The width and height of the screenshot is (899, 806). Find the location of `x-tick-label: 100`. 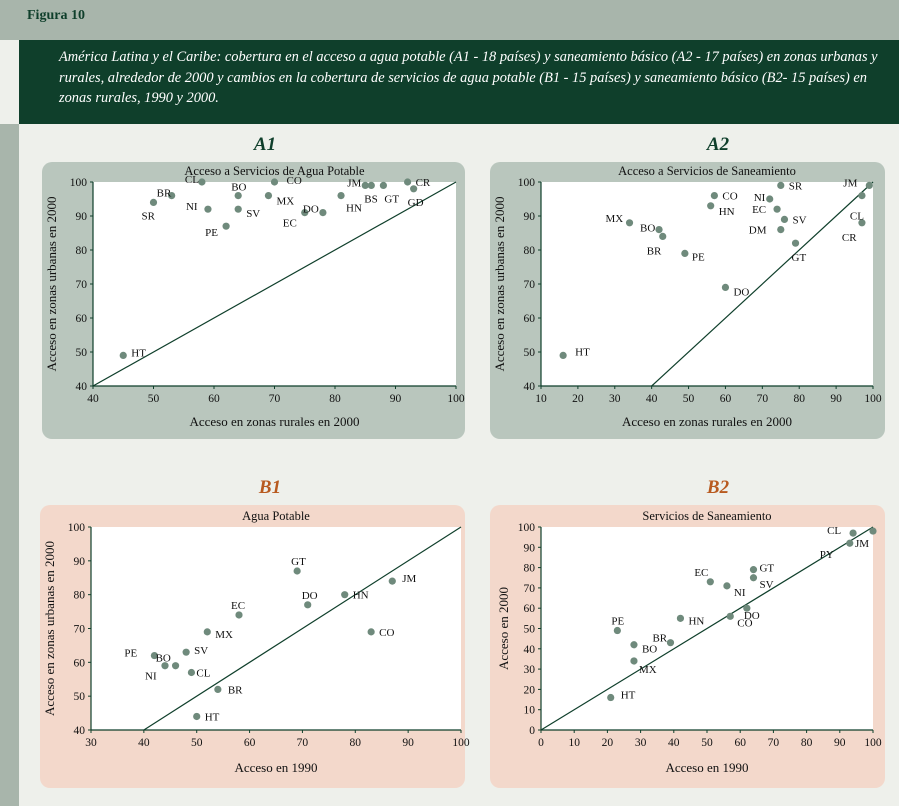

x-tick-label: 100 is located at coordinates (456, 399).